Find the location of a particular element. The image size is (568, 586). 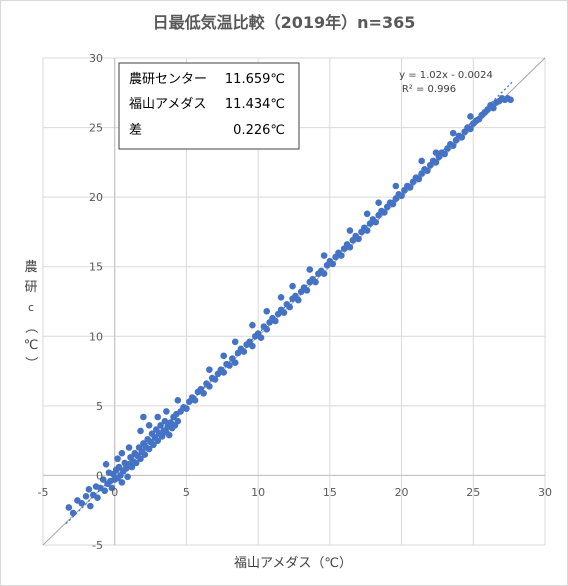

y-axis-title: 農 研 c （ ℃ ） is located at coordinates (30, 315).